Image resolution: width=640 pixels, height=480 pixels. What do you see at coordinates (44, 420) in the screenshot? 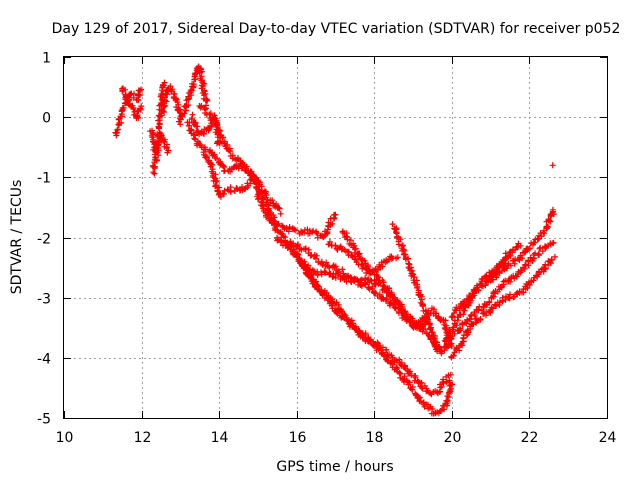
I see `y-tick-label: -5` at bounding box center [44, 420].